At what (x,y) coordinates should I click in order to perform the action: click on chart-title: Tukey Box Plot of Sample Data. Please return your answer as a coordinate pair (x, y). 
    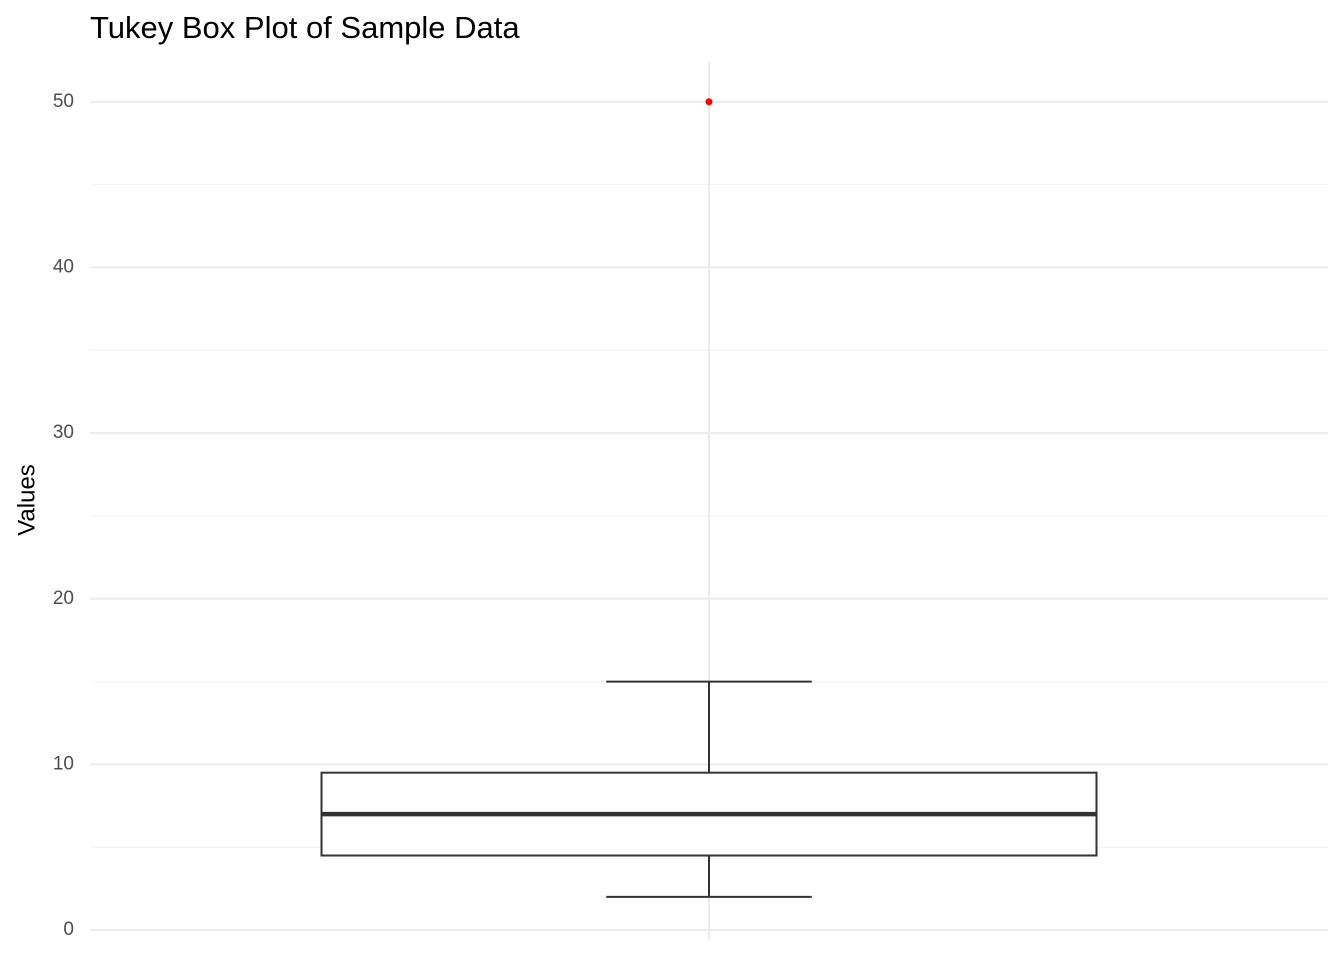
    Looking at the image, I should click on (305, 27).